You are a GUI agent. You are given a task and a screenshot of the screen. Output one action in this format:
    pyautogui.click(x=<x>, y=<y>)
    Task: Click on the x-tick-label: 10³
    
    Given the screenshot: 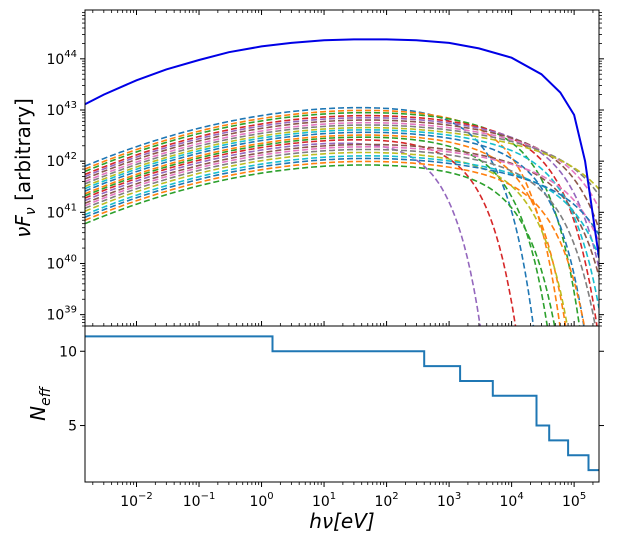 What is the action you would take?
    pyautogui.click(x=449, y=500)
    